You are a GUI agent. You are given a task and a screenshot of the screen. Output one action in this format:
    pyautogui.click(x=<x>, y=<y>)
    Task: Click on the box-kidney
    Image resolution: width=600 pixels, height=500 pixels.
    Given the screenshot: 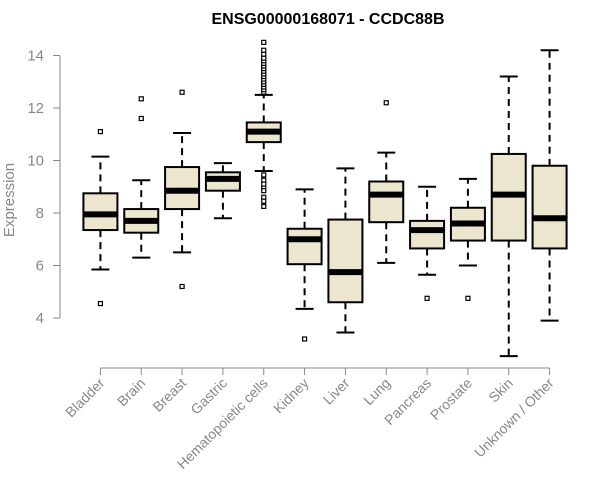 What is the action you would take?
    pyautogui.click(x=304, y=265)
    